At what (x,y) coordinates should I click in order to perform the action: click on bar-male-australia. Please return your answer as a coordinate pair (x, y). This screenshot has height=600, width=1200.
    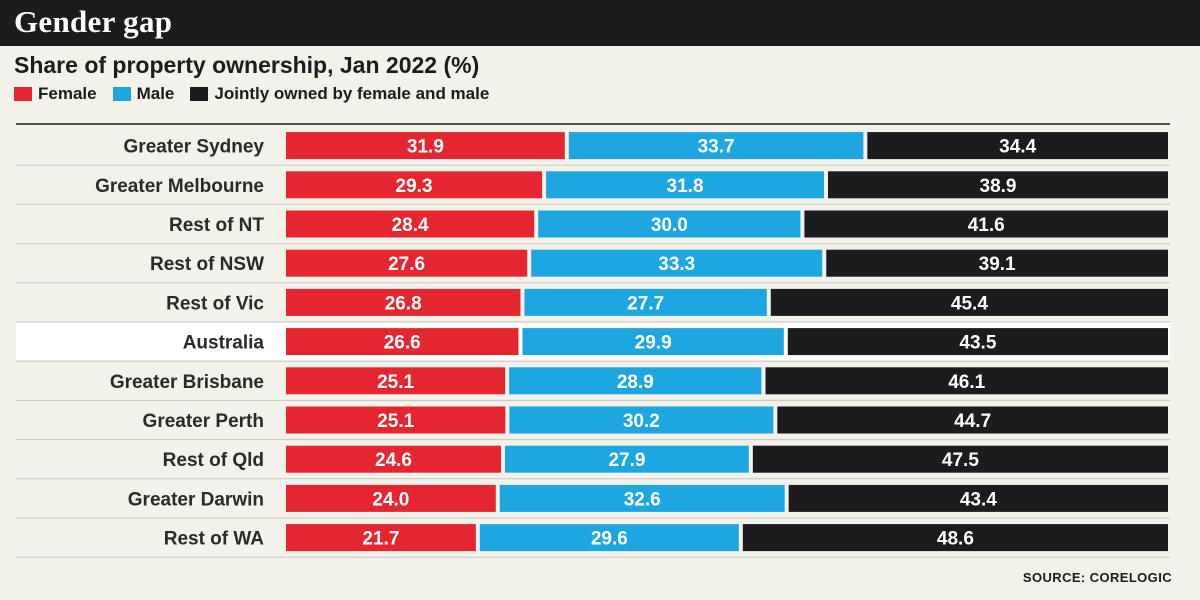
    Looking at the image, I should click on (653, 342).